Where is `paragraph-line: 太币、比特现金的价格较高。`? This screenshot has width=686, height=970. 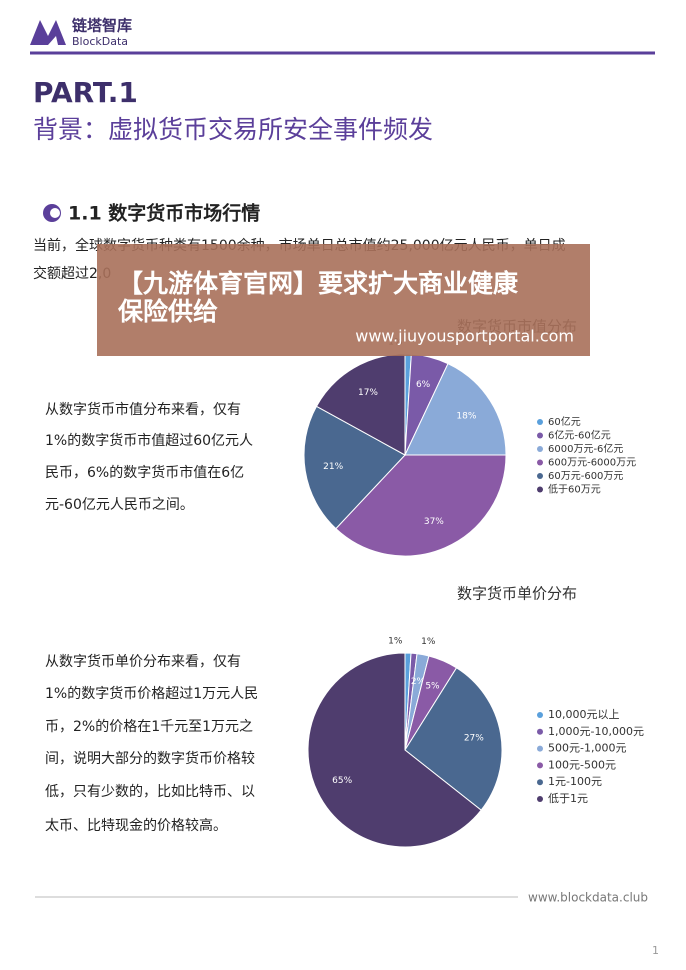 paragraph-line: 太币、比特现金的价格较高。 is located at coordinates (136, 825).